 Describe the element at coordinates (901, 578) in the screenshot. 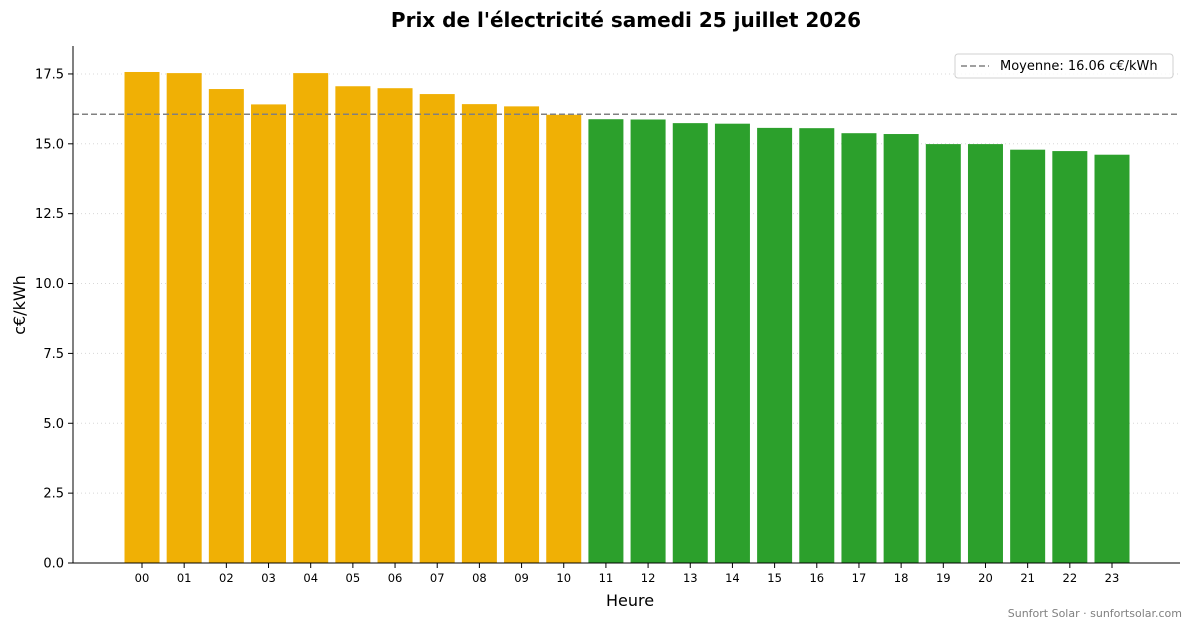

I see `x-tick-label: 18` at that location.